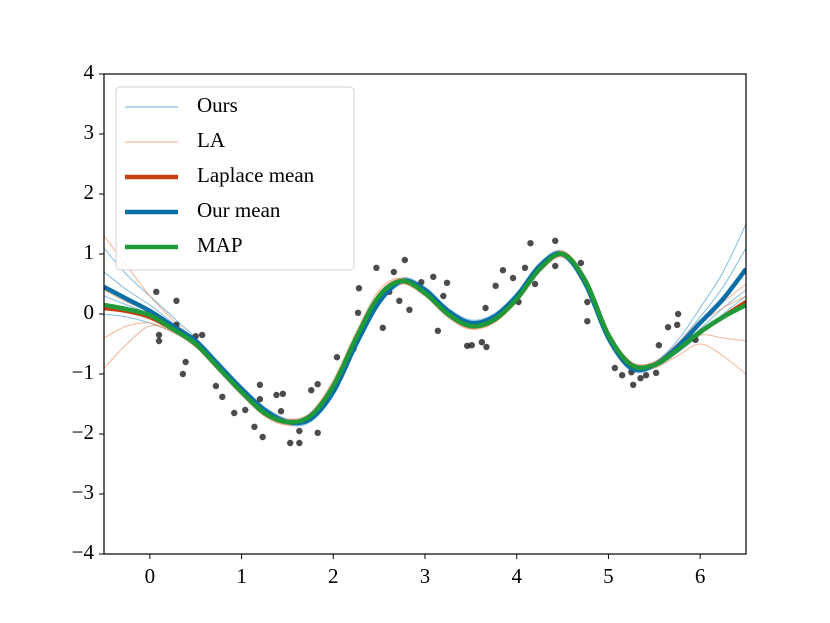  What do you see at coordinates (220, 245) in the screenshot?
I see `legend-label: MAP` at bounding box center [220, 245].